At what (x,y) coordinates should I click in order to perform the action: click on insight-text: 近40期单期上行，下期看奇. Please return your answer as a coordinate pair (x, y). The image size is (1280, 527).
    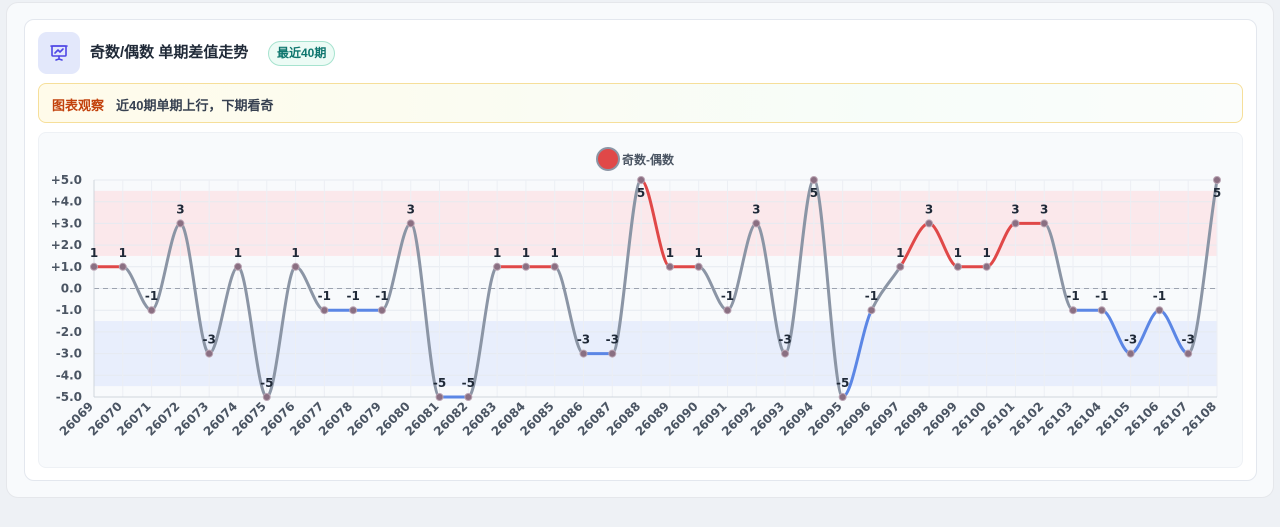
    Looking at the image, I should click on (195, 105).